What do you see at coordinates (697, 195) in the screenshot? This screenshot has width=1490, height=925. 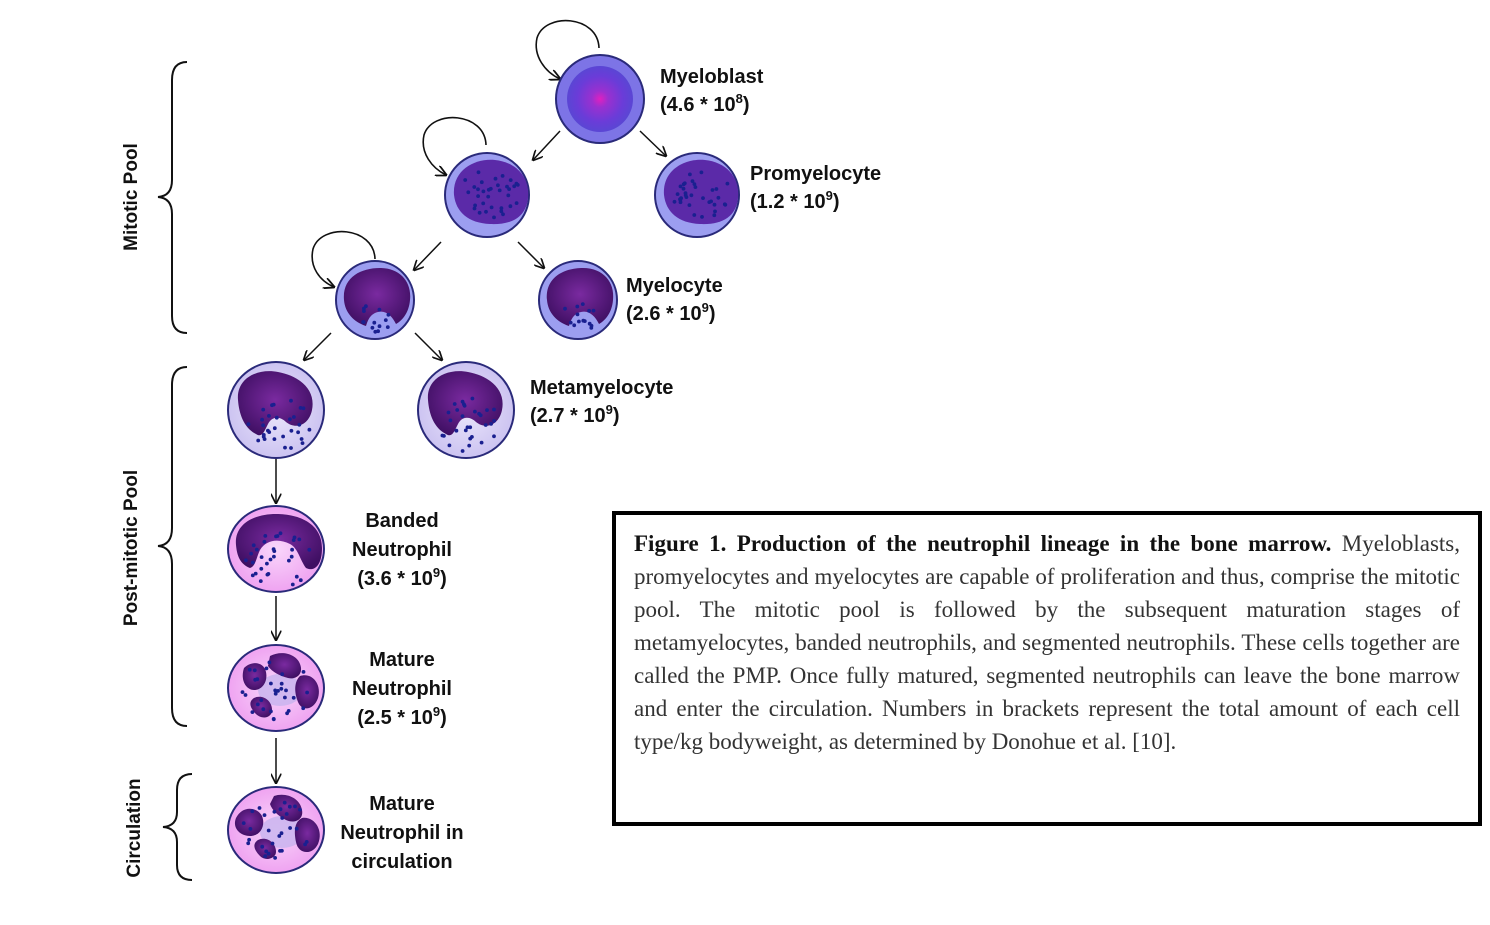 I see `promyelocyte-cell-right` at bounding box center [697, 195].